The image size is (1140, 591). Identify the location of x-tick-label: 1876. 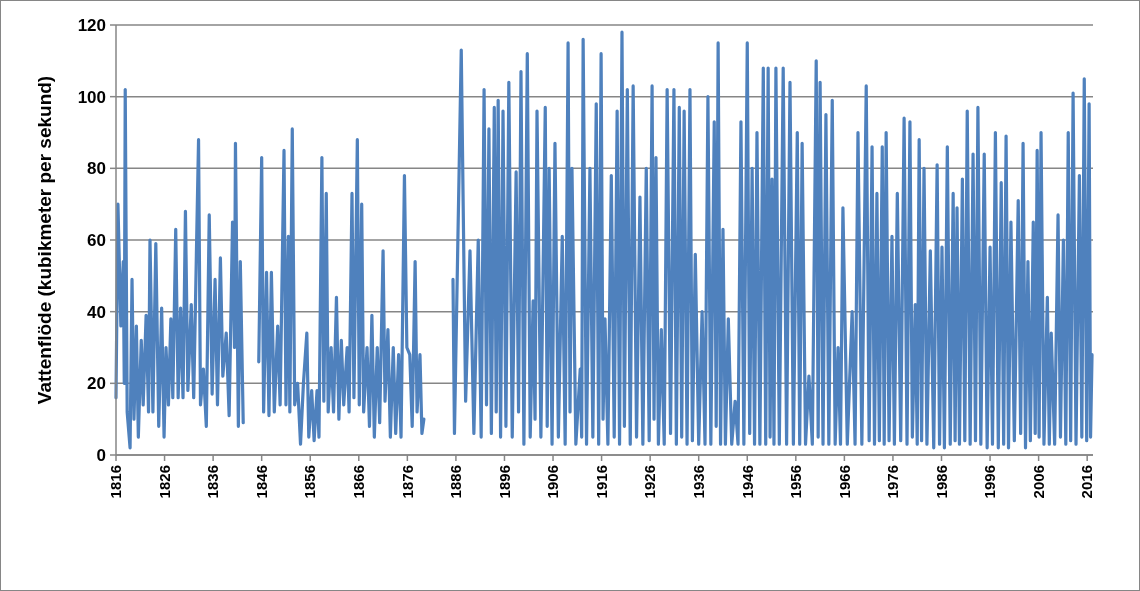
(407, 482).